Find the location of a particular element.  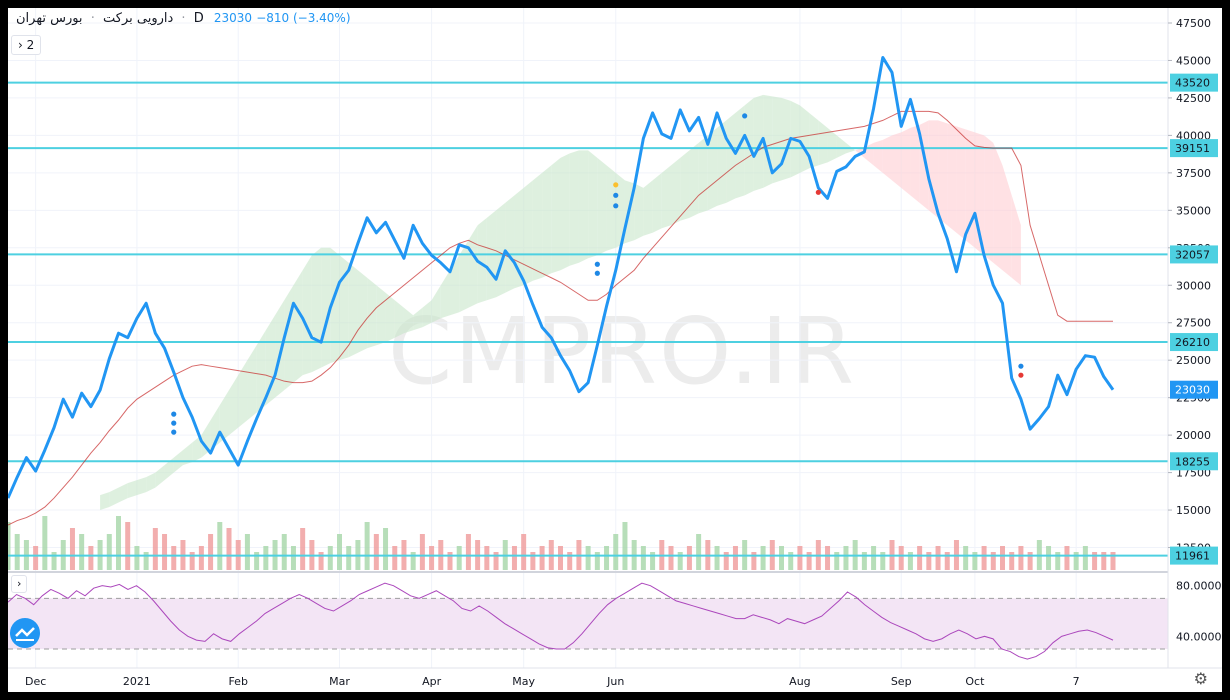

time-tick-label: Mar is located at coordinates (339, 681).